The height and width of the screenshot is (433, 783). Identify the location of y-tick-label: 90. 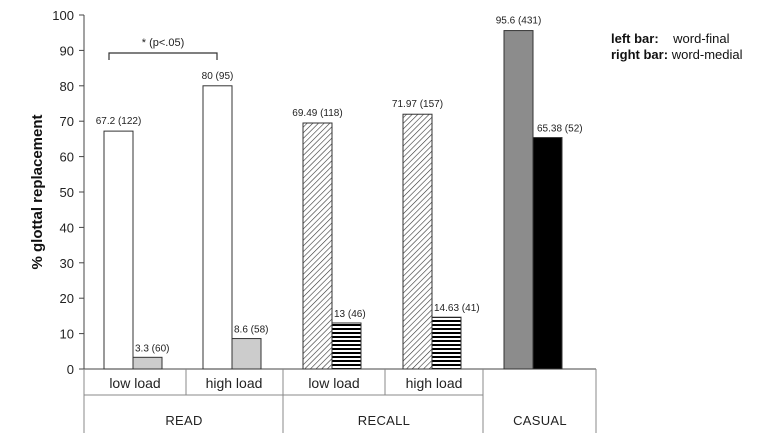
(67, 50).